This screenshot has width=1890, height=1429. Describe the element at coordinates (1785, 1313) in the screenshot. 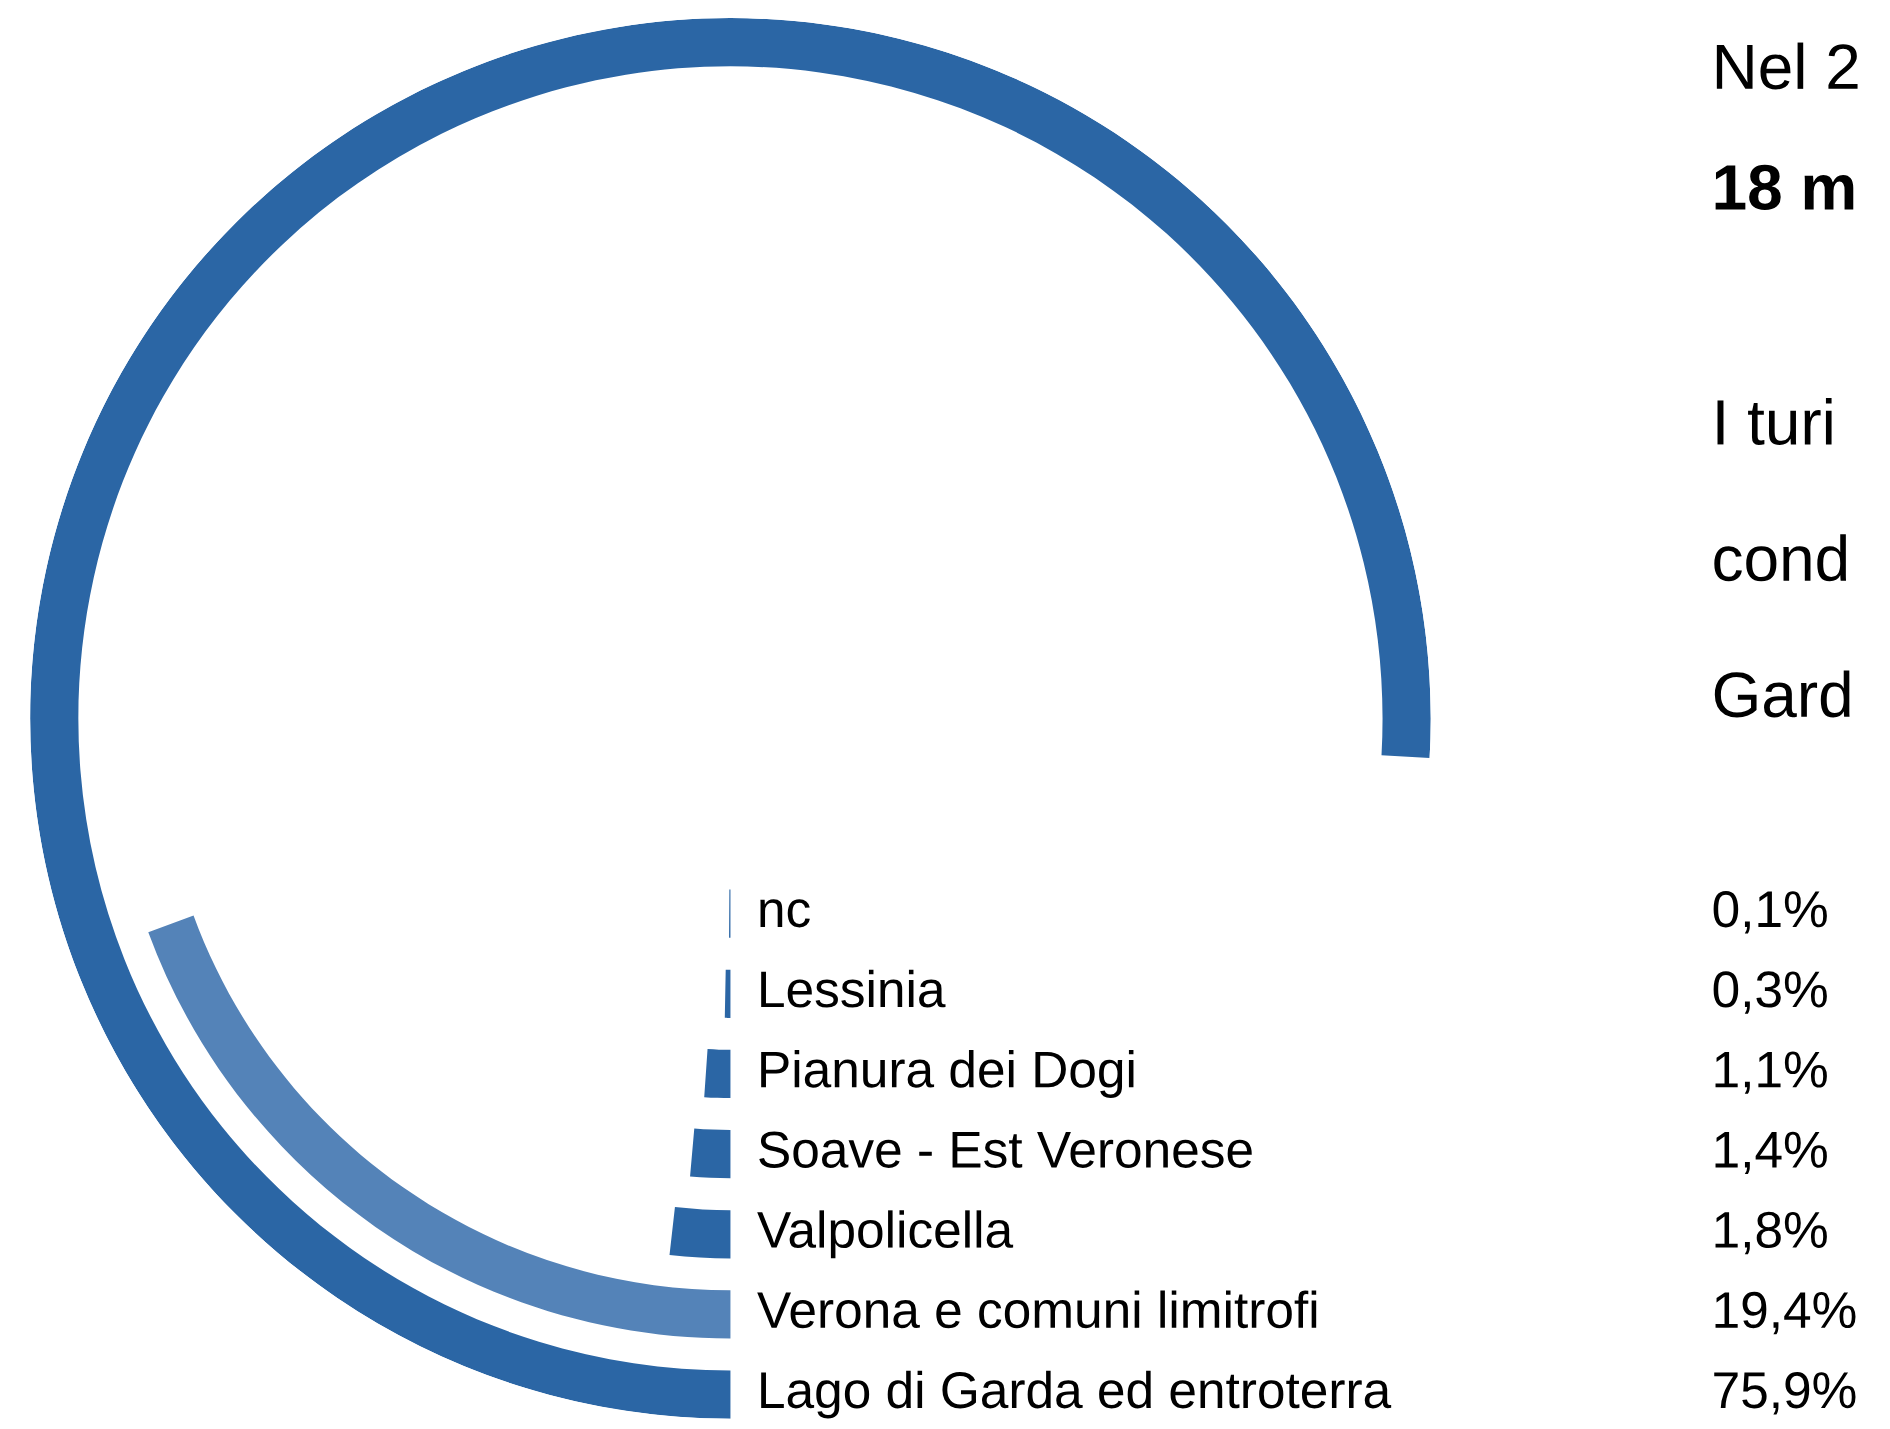

I see `data-label: 19,4%` at that location.